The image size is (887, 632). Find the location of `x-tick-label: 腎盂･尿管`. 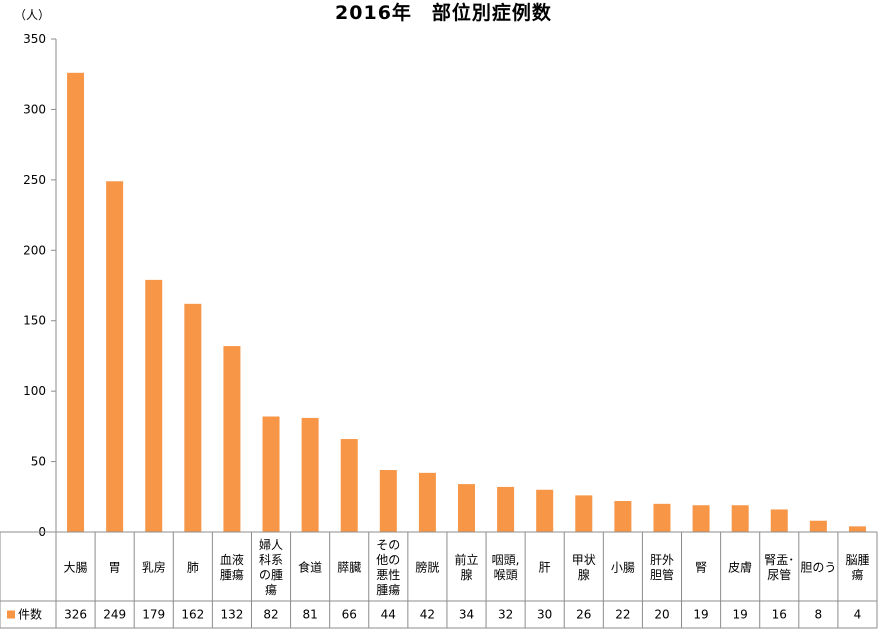

x-tick-label: 腎盂･尿管 is located at coordinates (779, 567).